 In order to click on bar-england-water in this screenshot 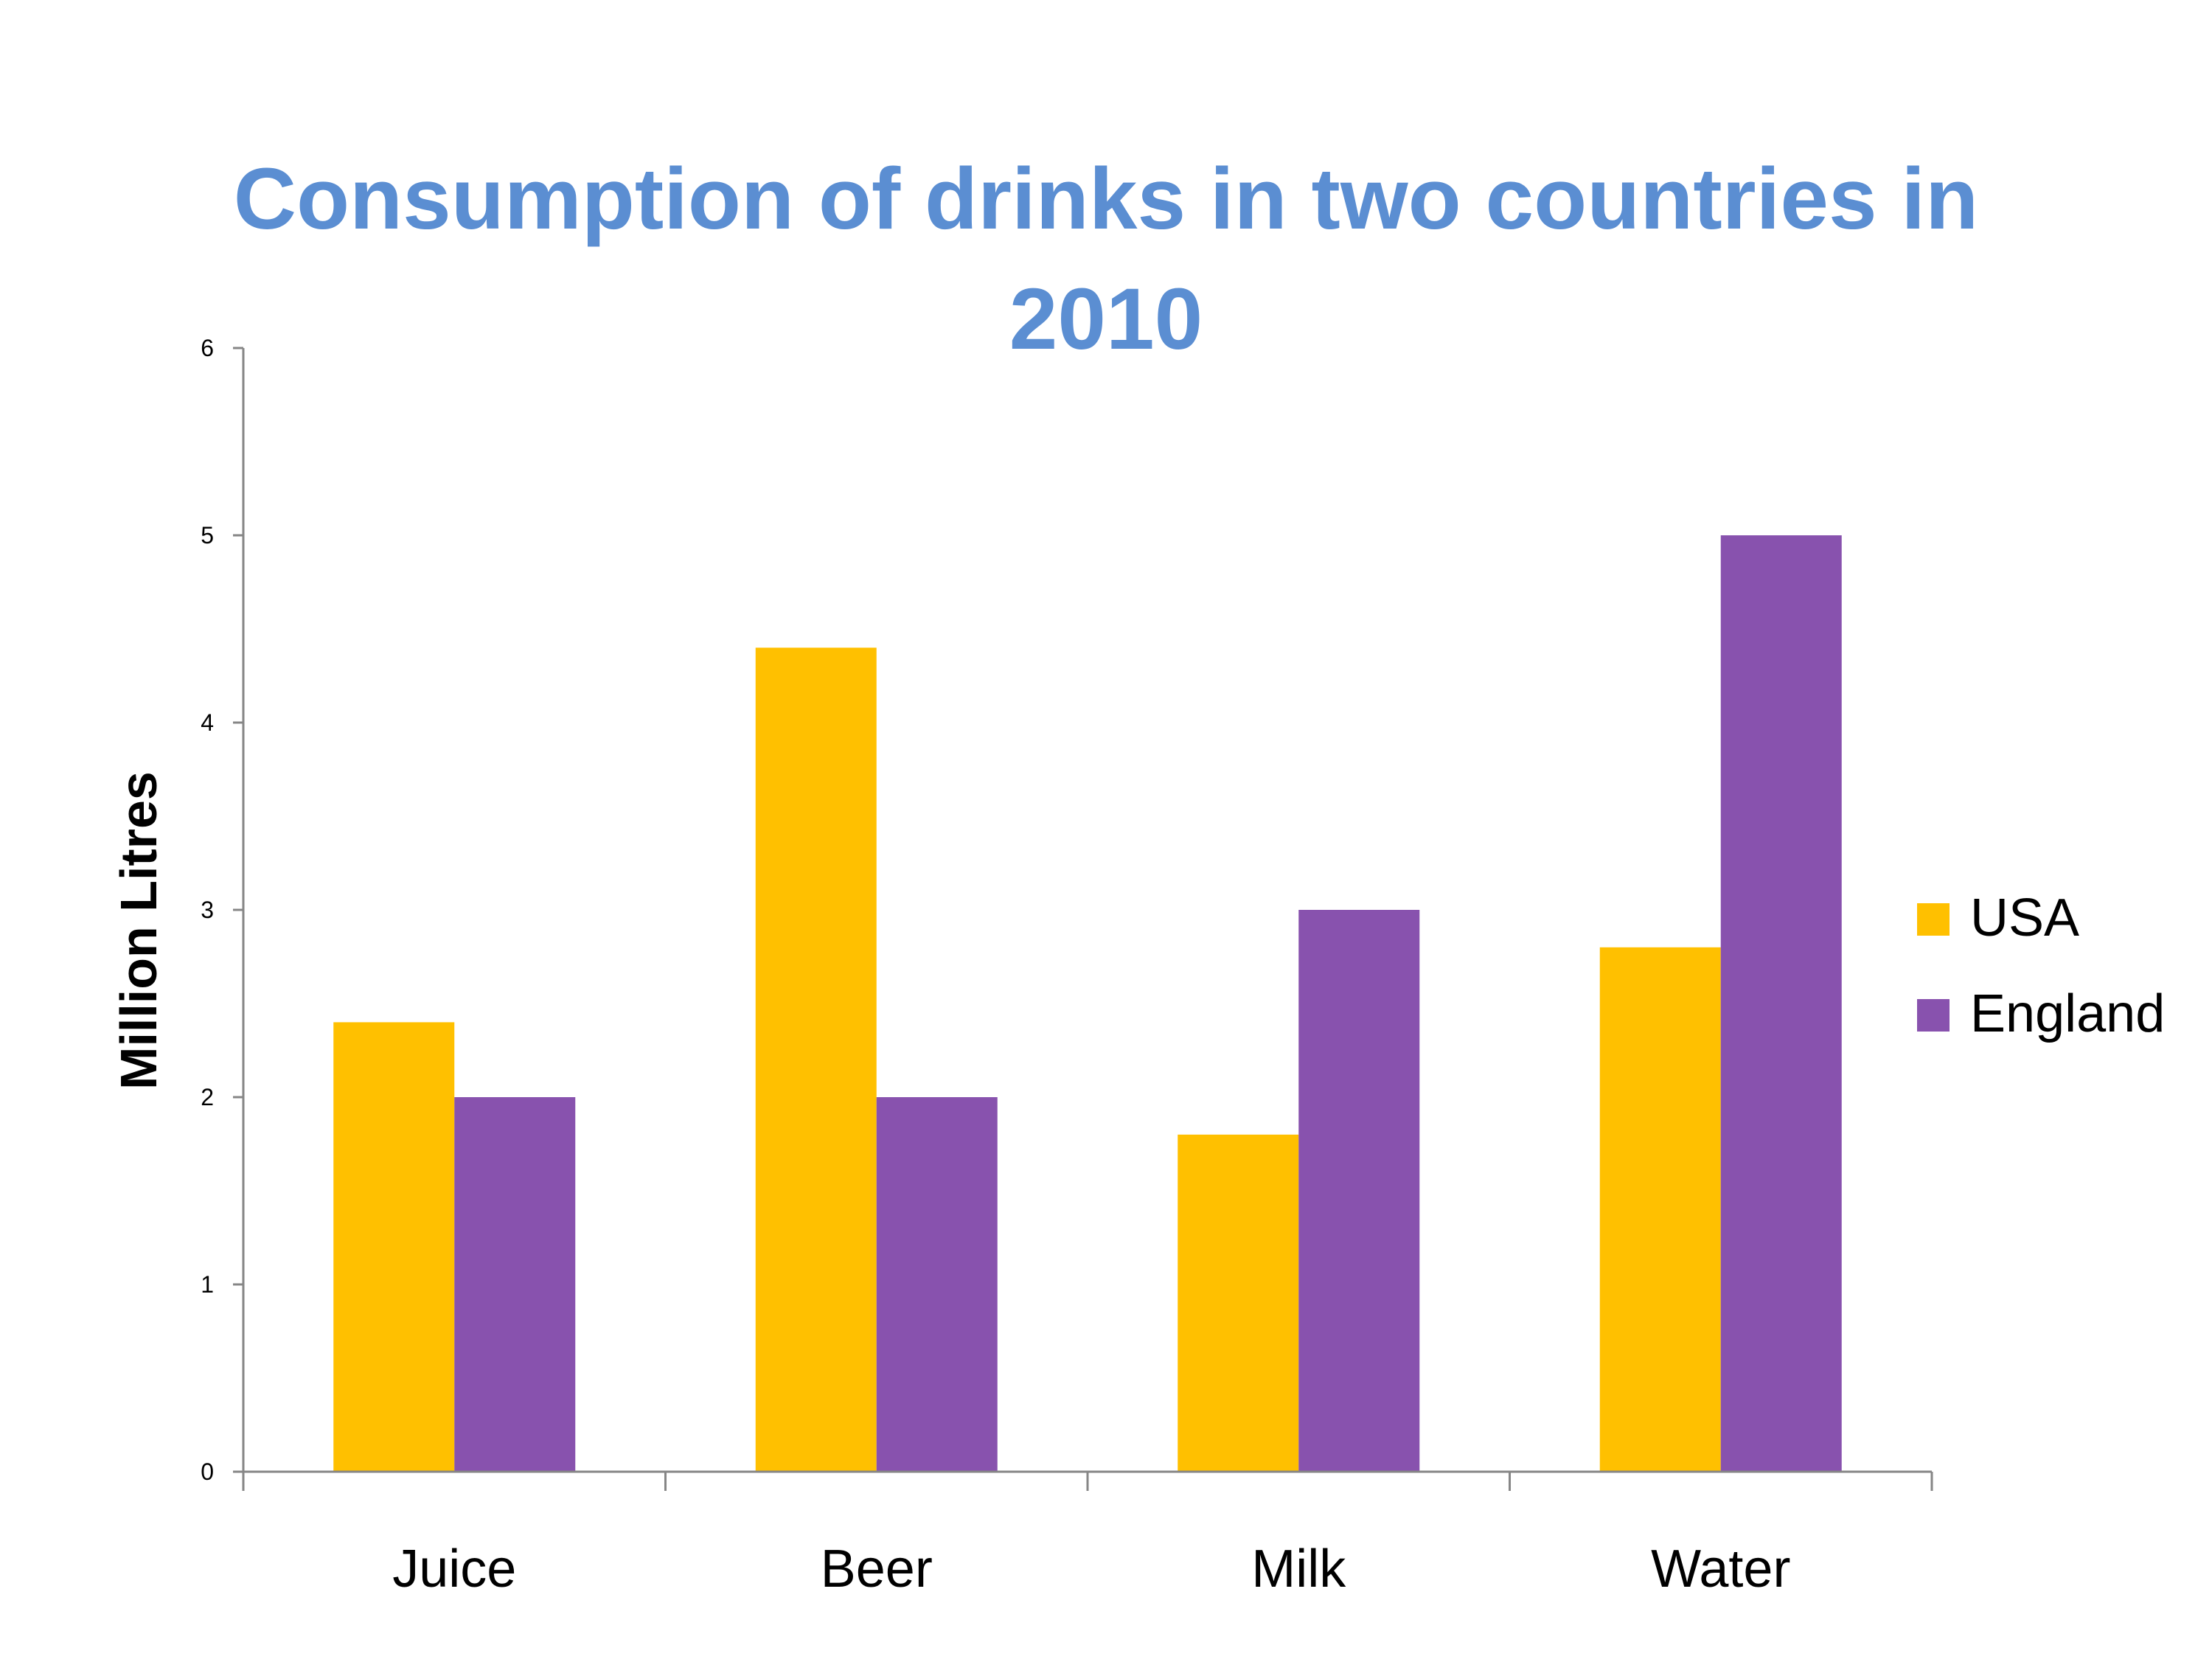, I will do `click(1781, 1003)`.